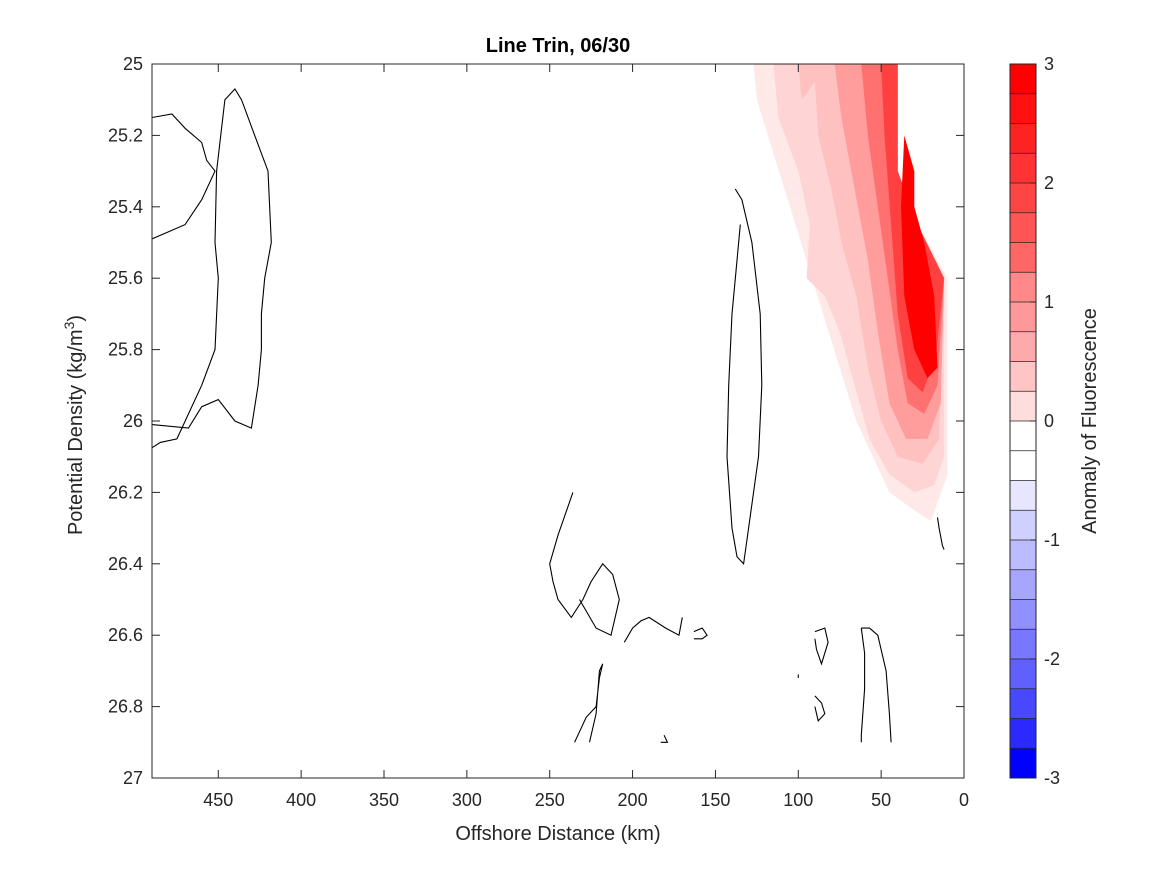  Describe the element at coordinates (76, 432) in the screenshot. I see `y-axis-label-main: Potential Density (kg/m` at that location.